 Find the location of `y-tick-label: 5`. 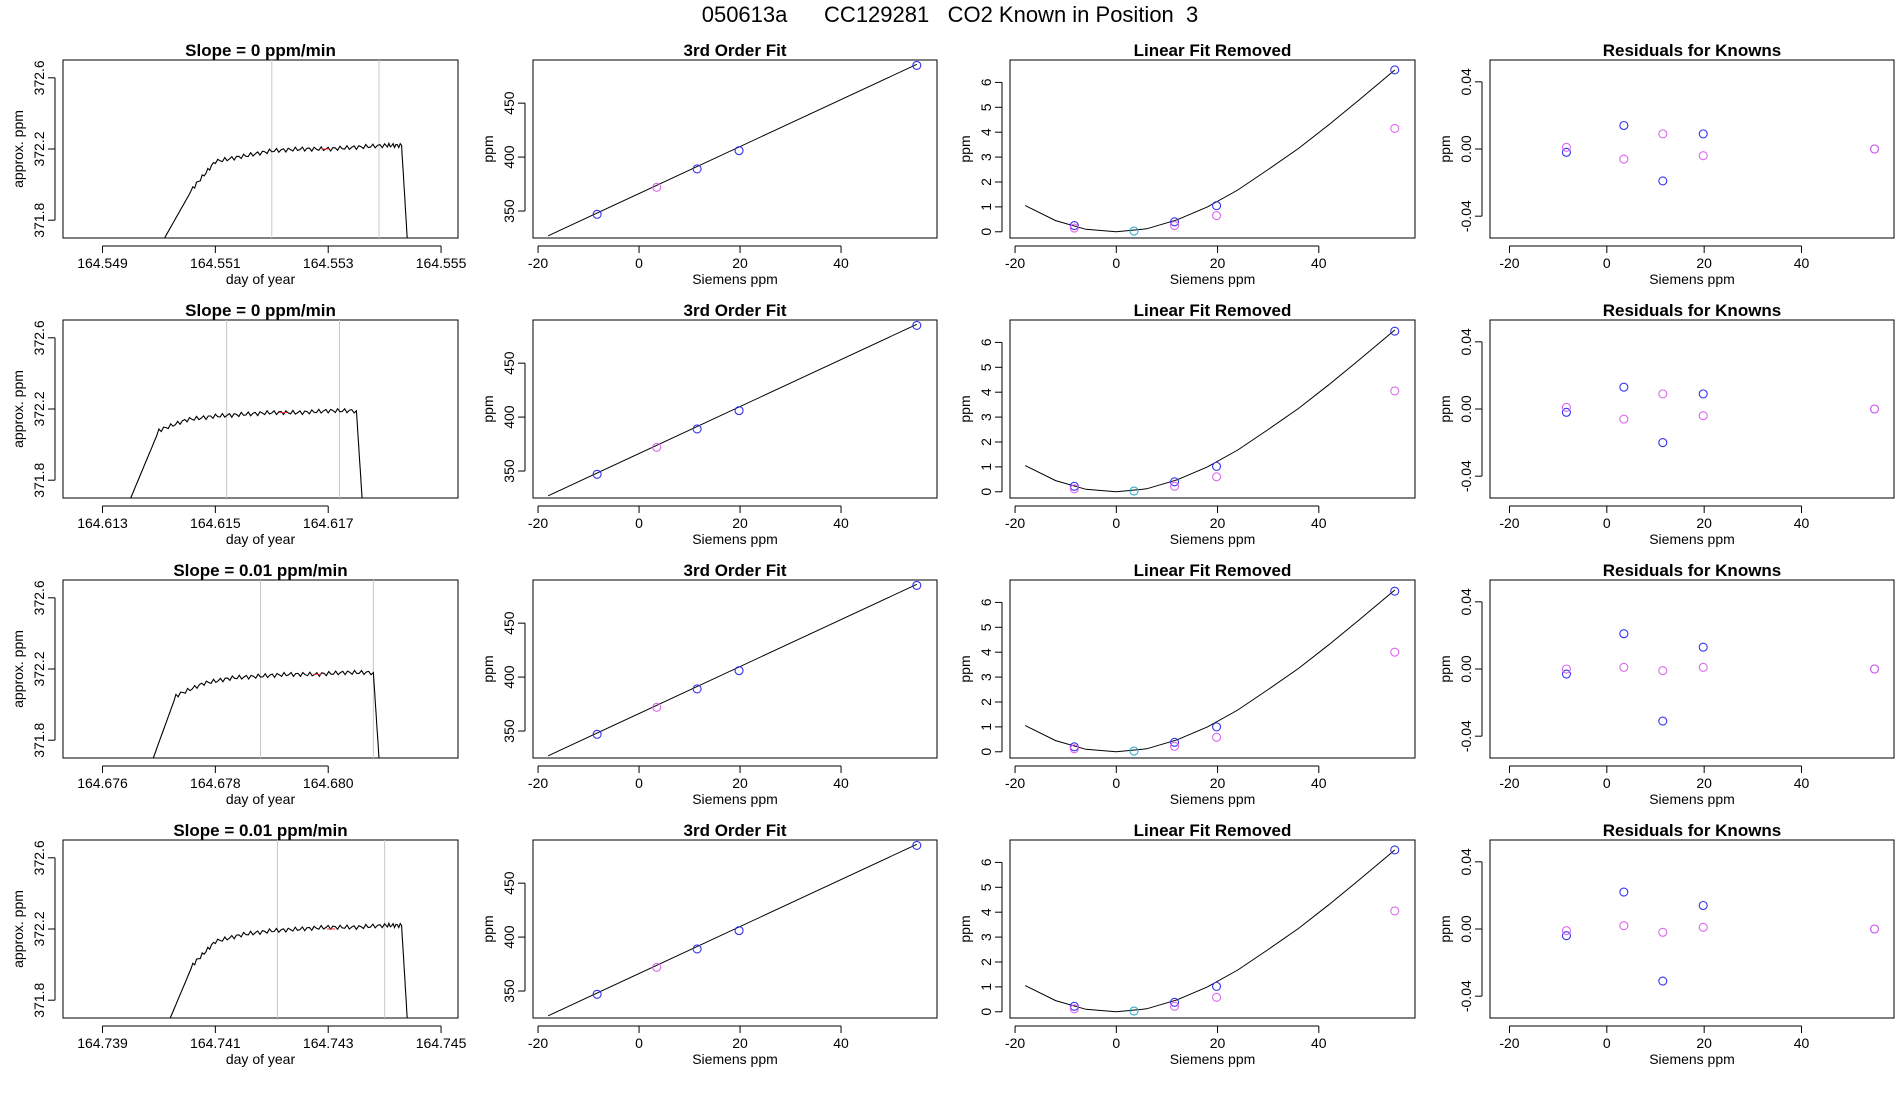

y-tick-label: 5 is located at coordinates (986, 627).